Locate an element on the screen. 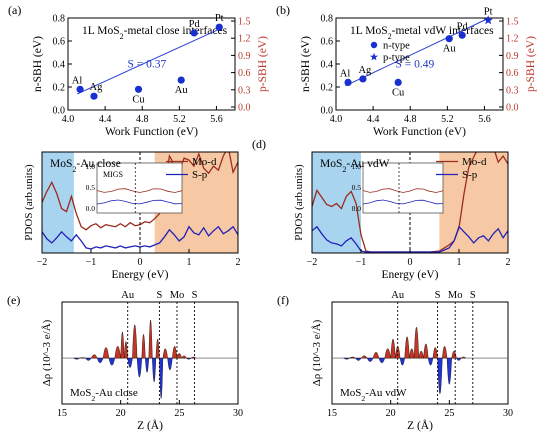 Image resolution: width=550 pixels, height=435 pixels. panel-annotation: MoS2​-Au close is located at coordinates (104, 395).